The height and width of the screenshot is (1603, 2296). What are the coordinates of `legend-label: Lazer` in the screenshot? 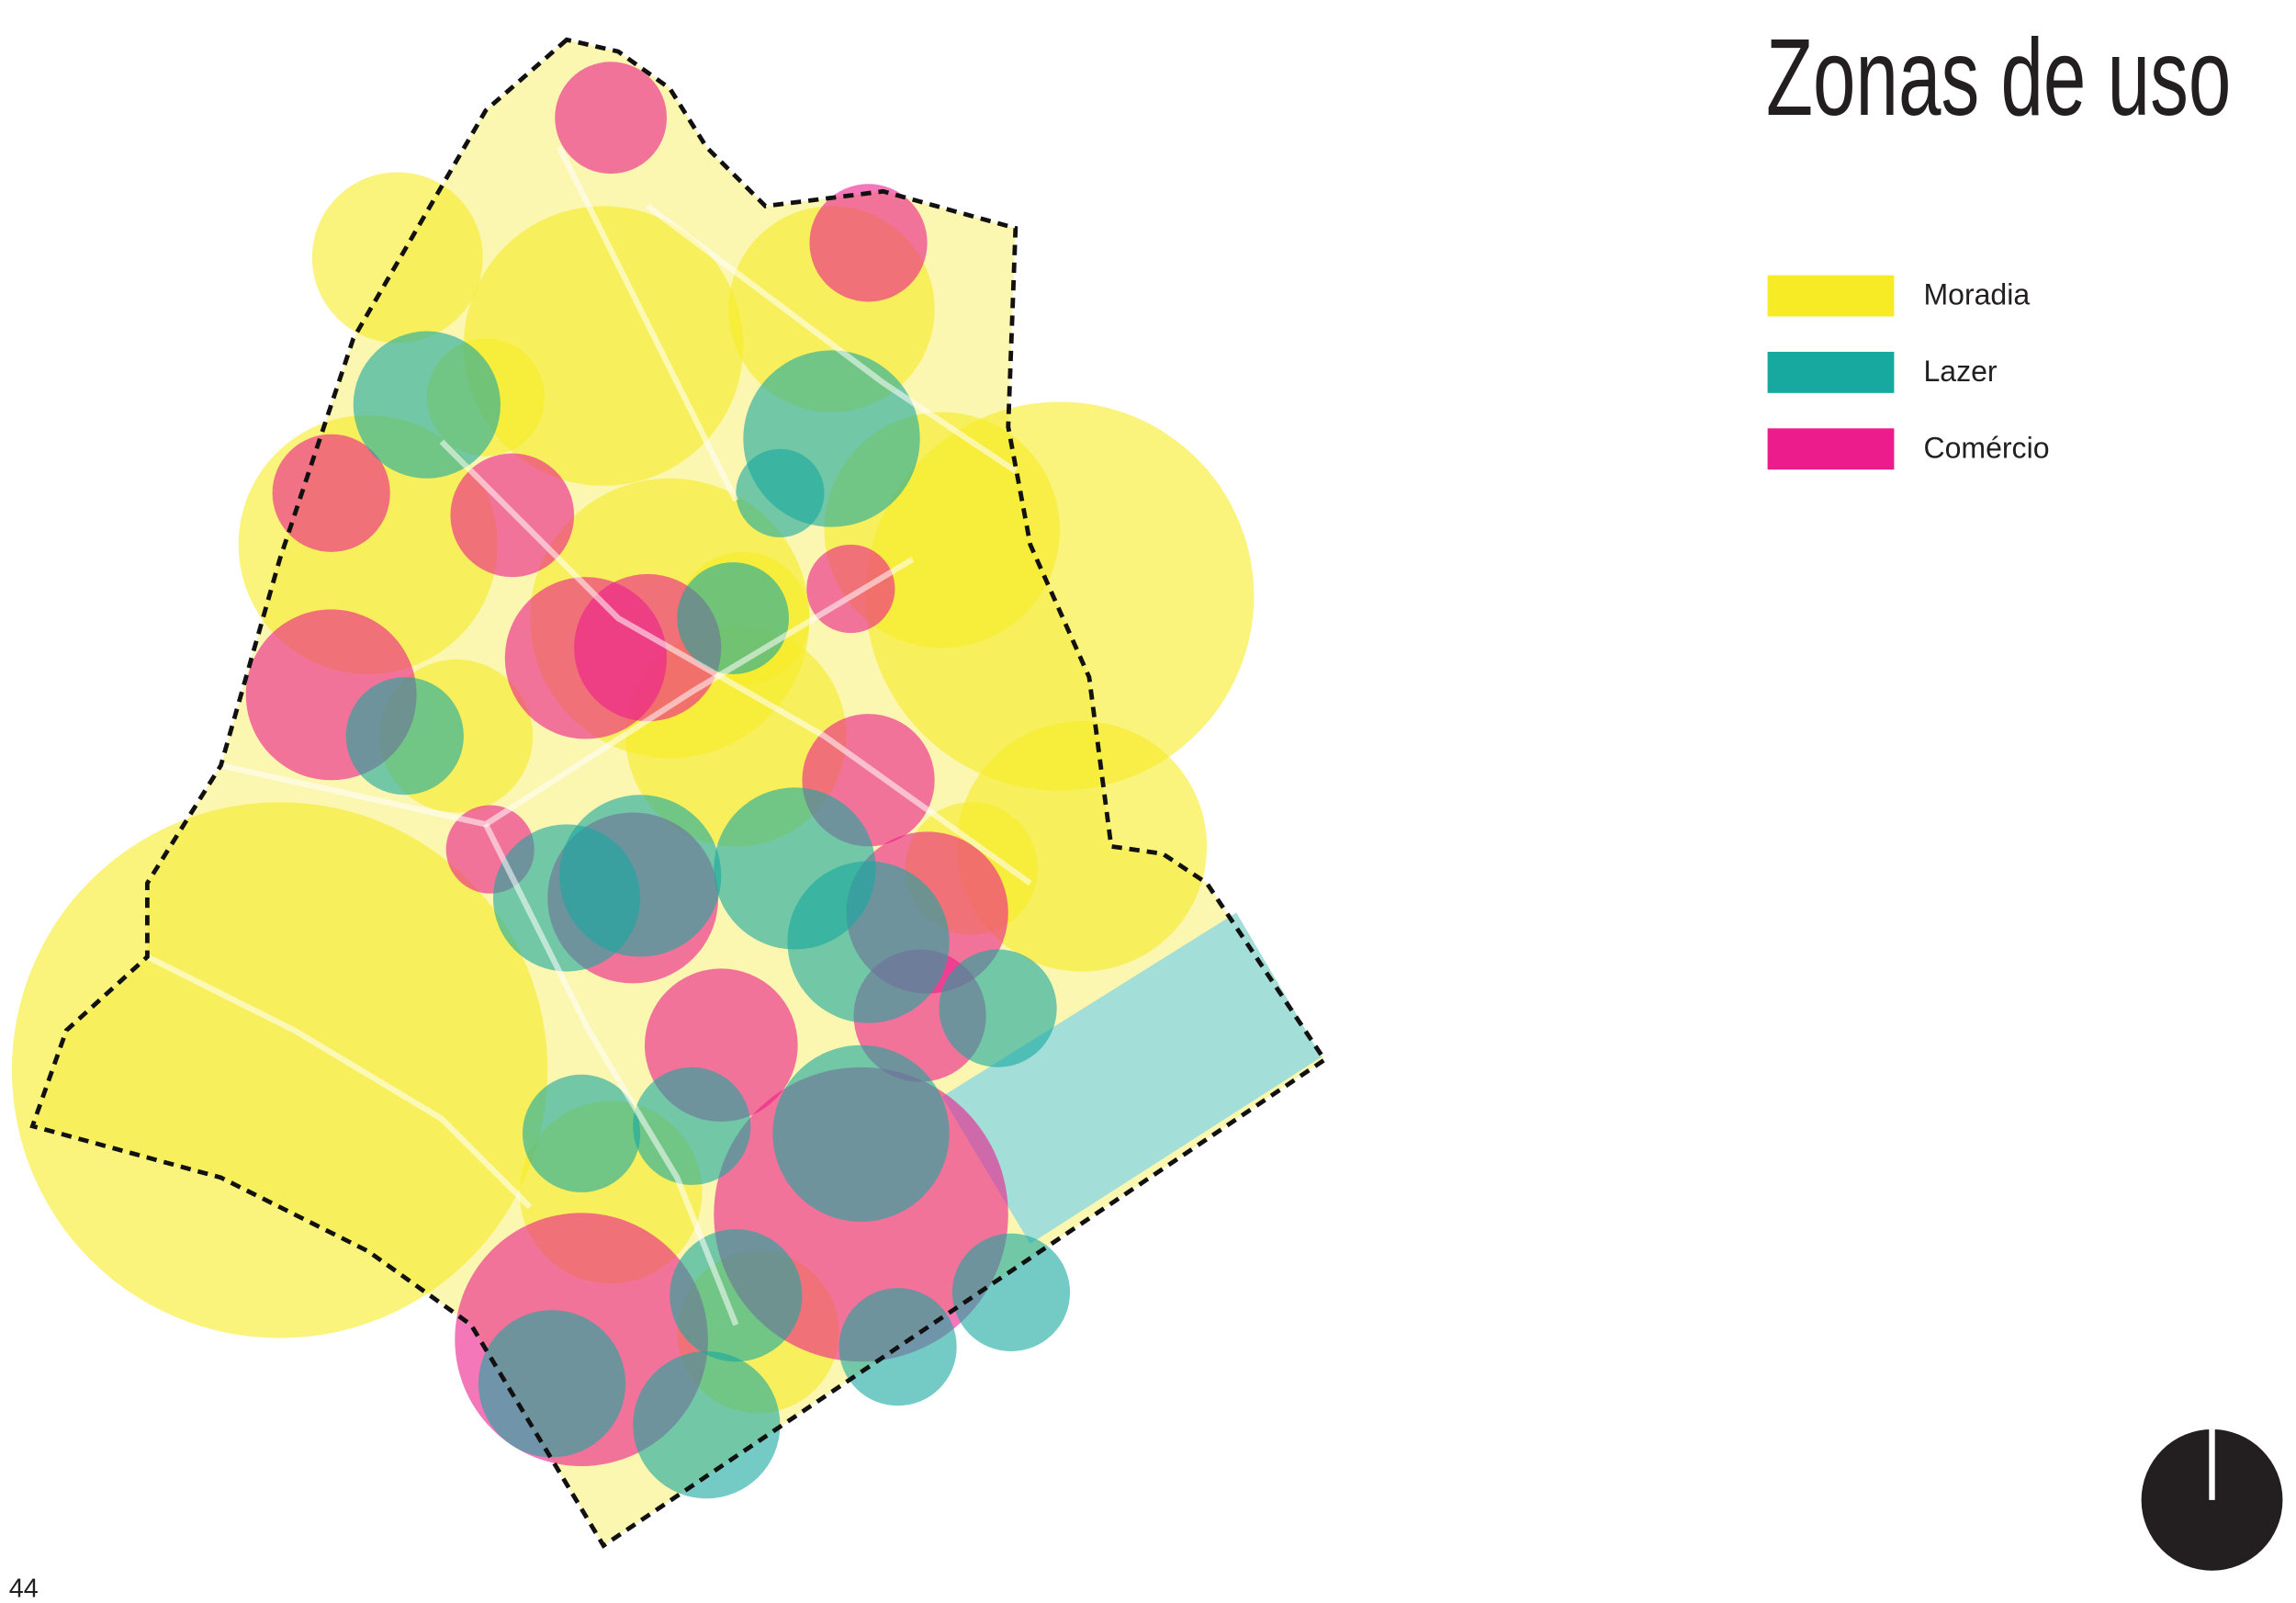 It's located at (1960, 371).